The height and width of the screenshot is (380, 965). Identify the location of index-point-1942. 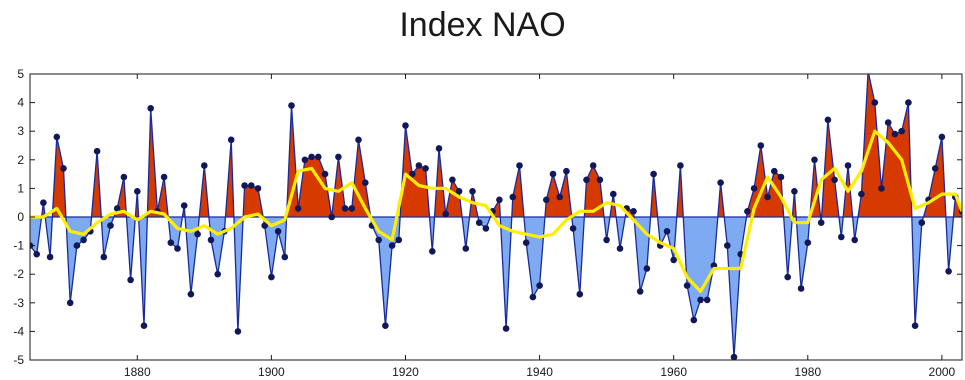
(553, 174).